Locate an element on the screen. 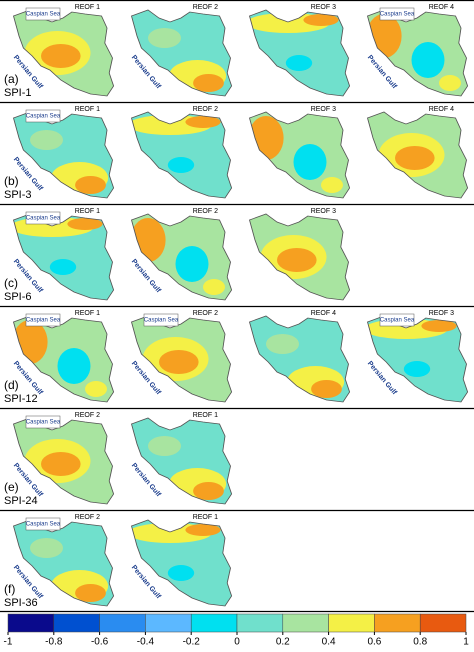 This screenshot has width=474, height=652. index-label: SPI-1 is located at coordinates (18, 93).